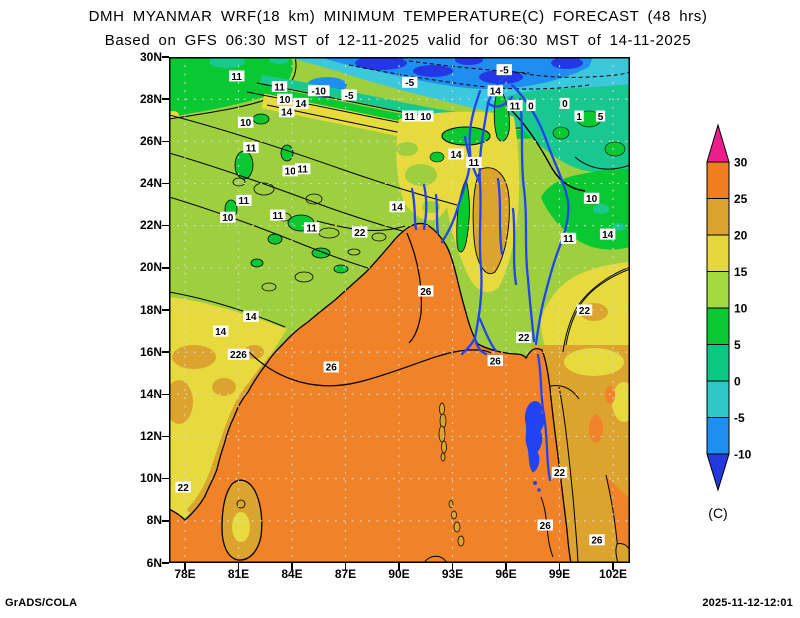 The image size is (800, 618). I want to click on colorbar-tick-label: 20, so click(741, 236).